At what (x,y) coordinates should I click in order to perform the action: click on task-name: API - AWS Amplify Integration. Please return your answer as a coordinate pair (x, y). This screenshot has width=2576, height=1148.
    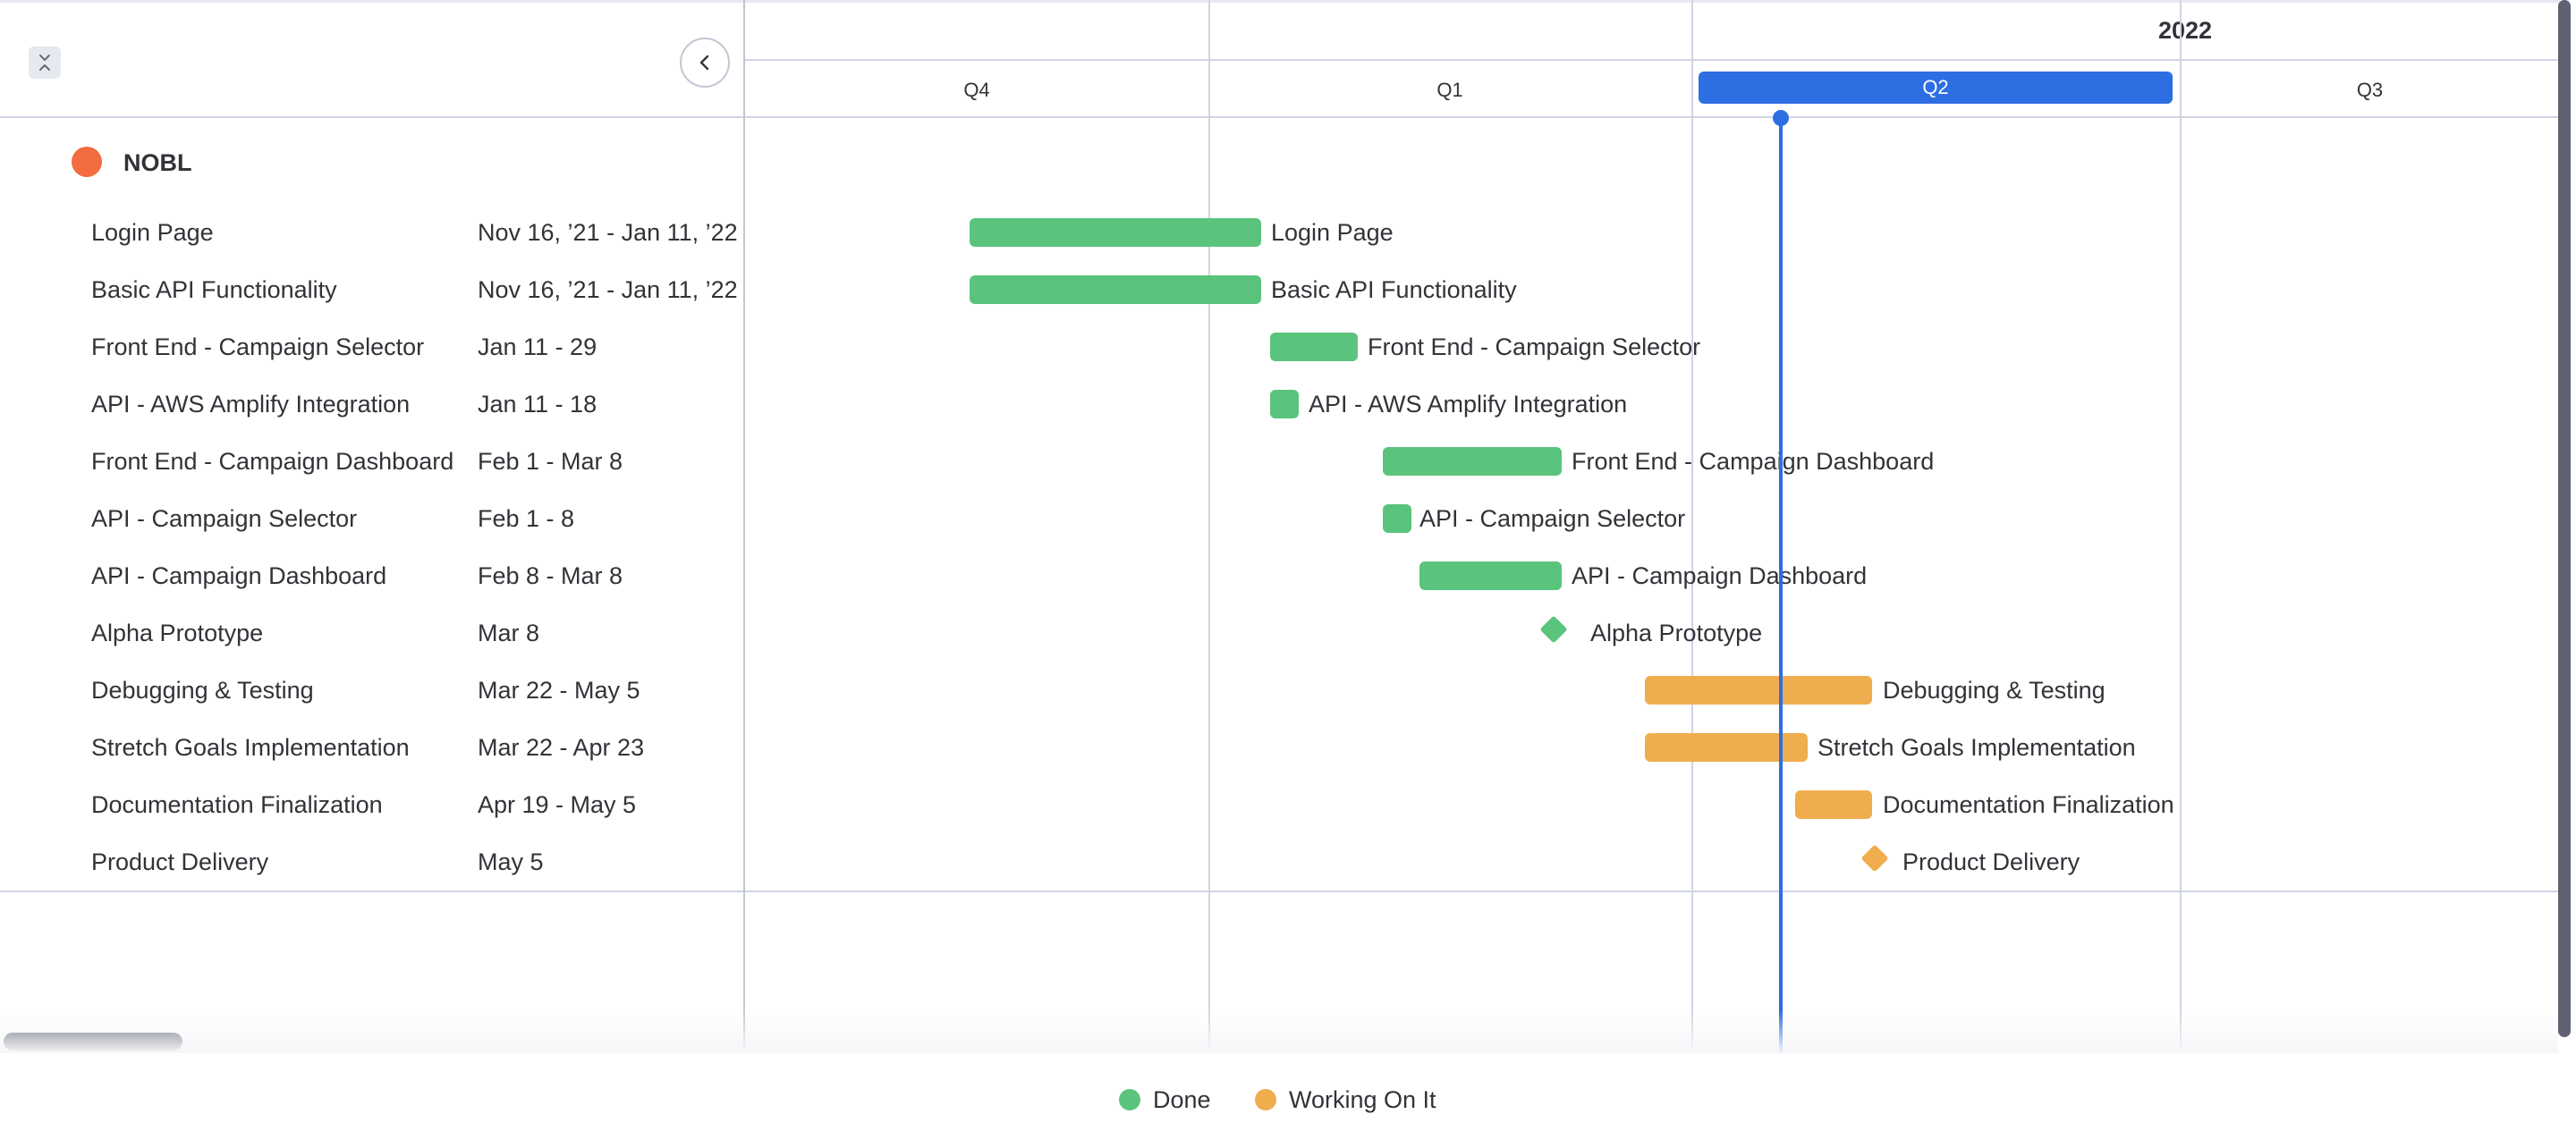
    Looking at the image, I should click on (251, 404).